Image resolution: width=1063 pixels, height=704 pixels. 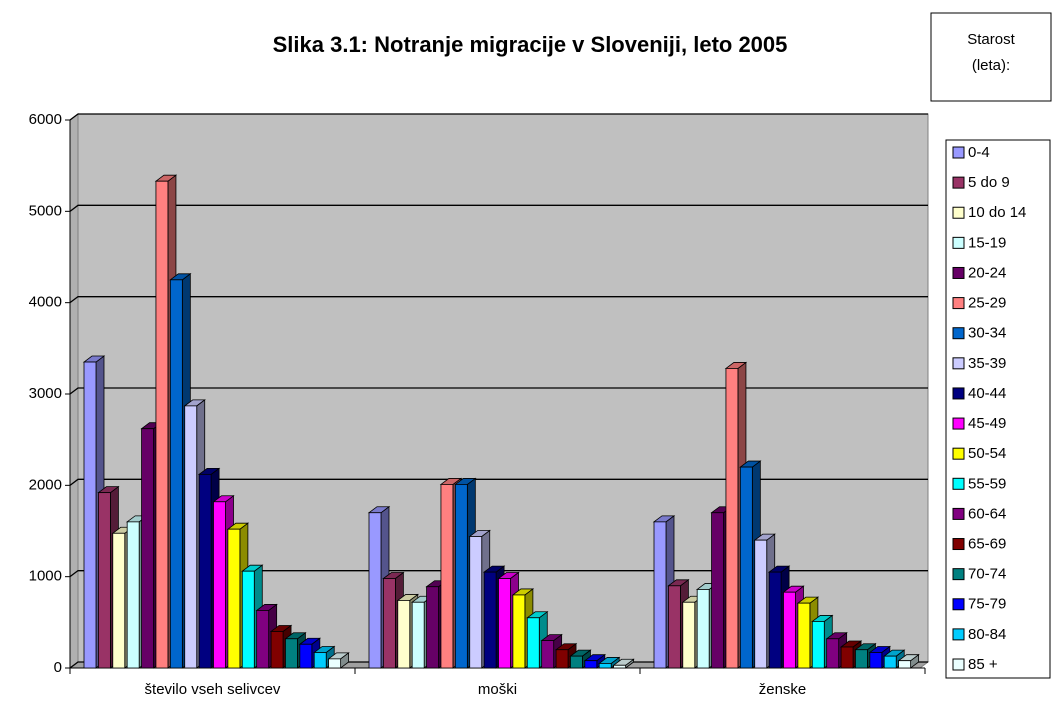 I want to click on legend-label: 35-39, so click(x=987, y=363).